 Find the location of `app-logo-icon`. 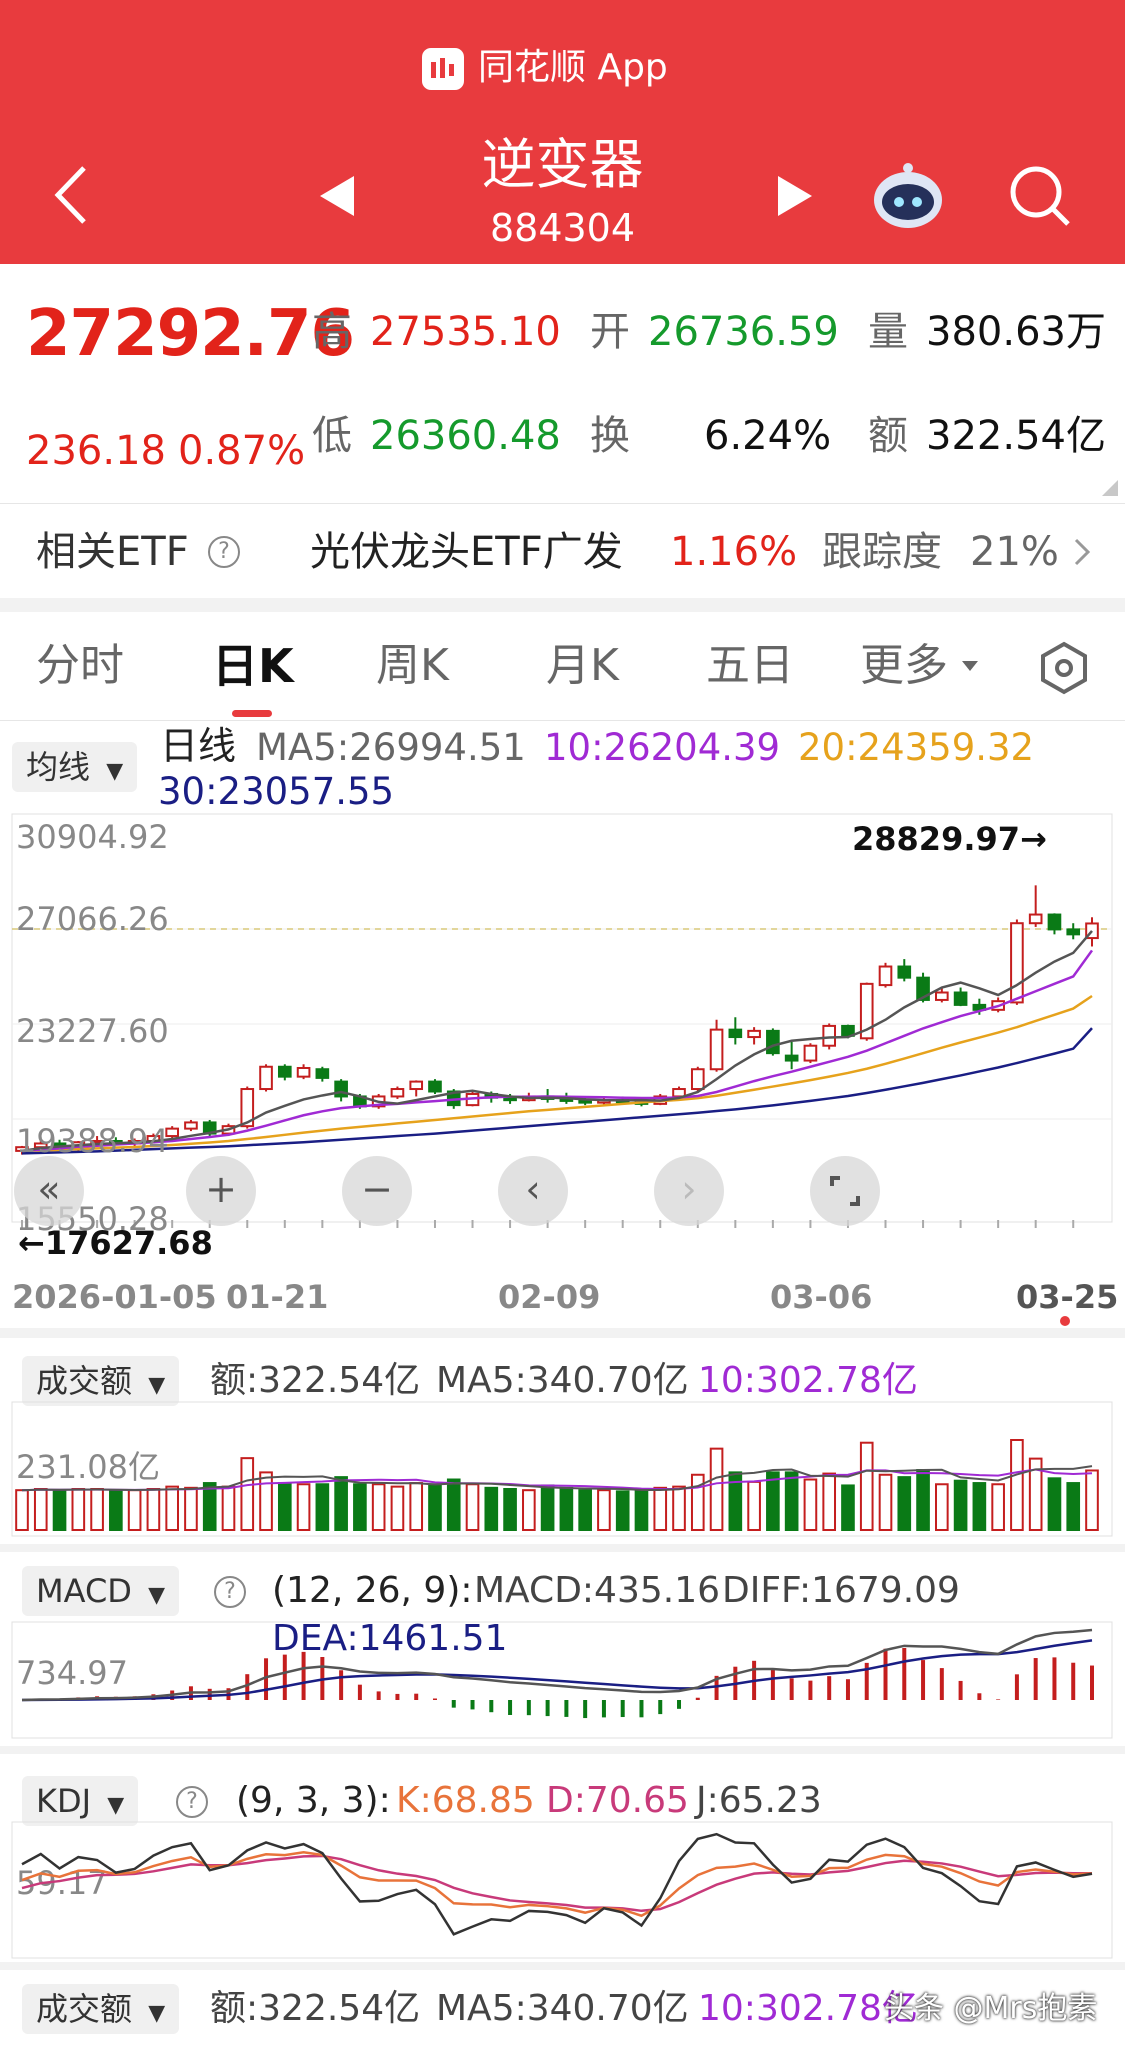

app-logo-icon is located at coordinates (443, 69).